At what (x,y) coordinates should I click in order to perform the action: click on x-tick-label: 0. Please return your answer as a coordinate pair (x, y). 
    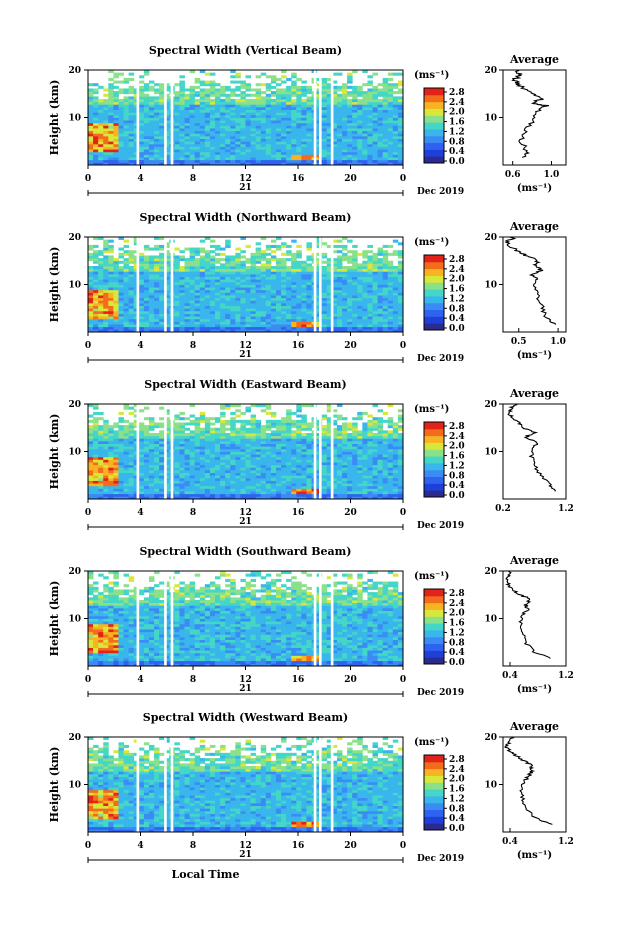
    Looking at the image, I should click on (88, 179).